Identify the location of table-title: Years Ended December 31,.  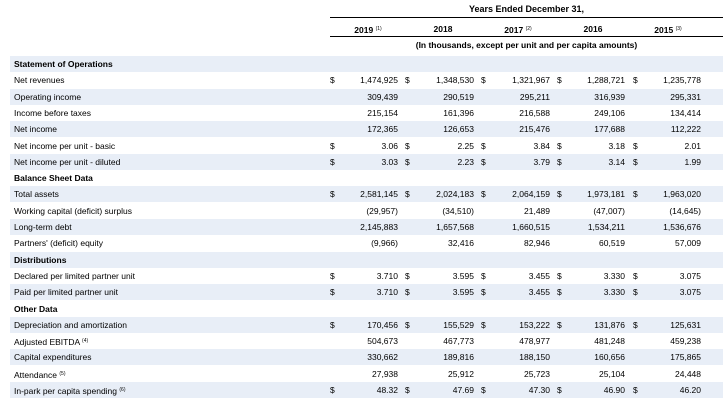
(526, 9).